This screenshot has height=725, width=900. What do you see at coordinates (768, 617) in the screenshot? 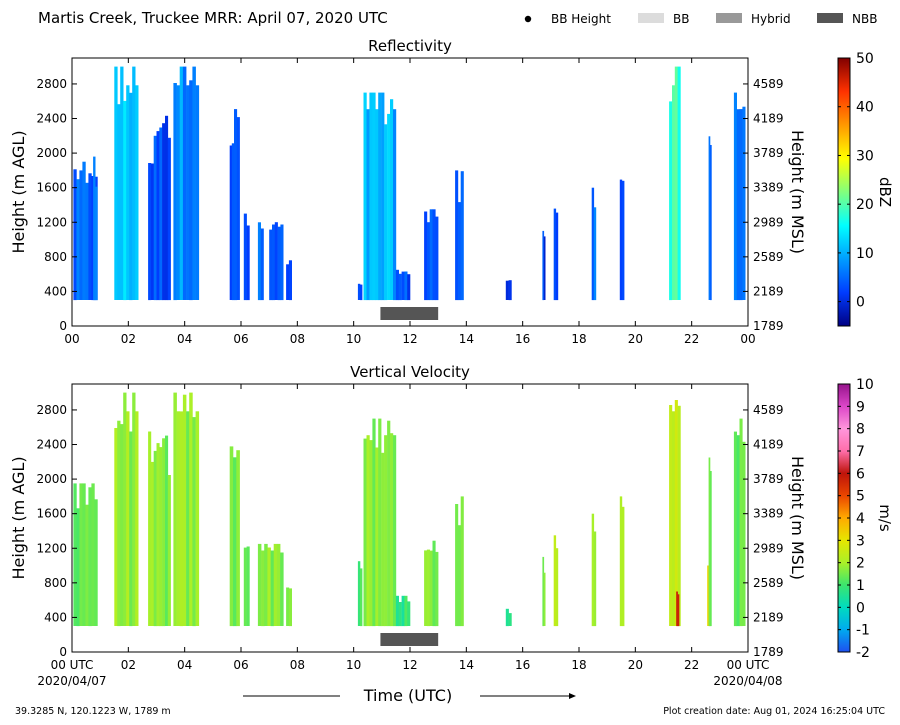
I see `y2-tick-label: 2189` at bounding box center [768, 617].